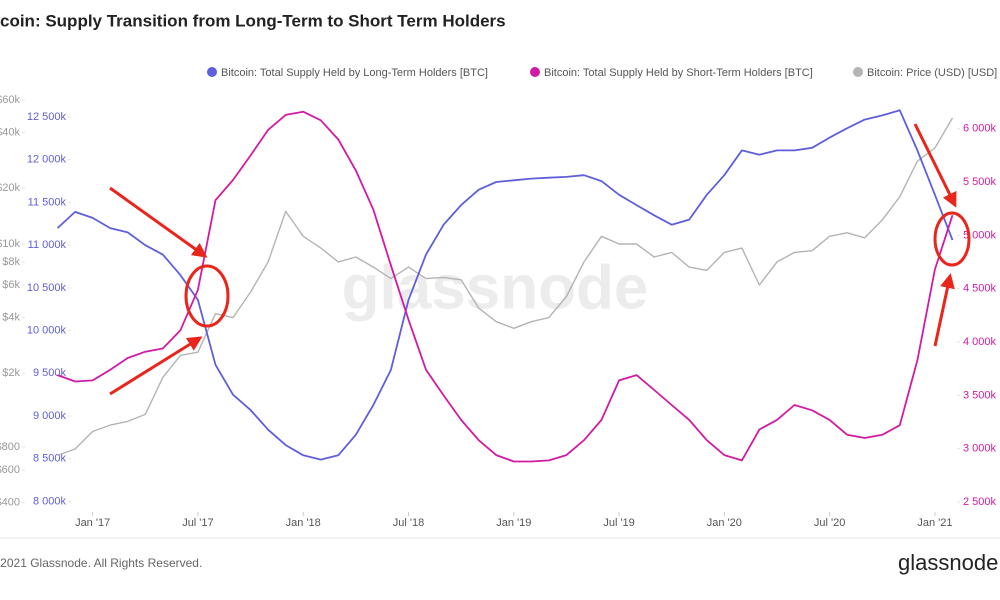 The height and width of the screenshot is (600, 1000). What do you see at coordinates (11, 318) in the screenshot?
I see `y-tick-label: $4k` at bounding box center [11, 318].